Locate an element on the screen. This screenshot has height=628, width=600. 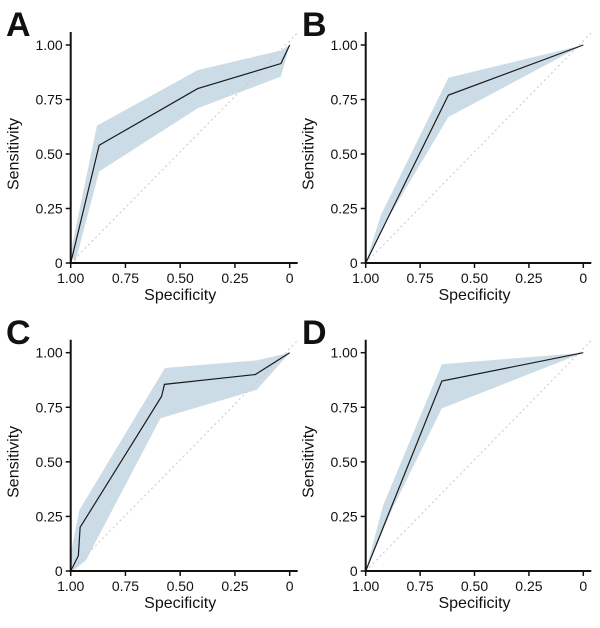
panel-label: B is located at coordinates (314, 25).